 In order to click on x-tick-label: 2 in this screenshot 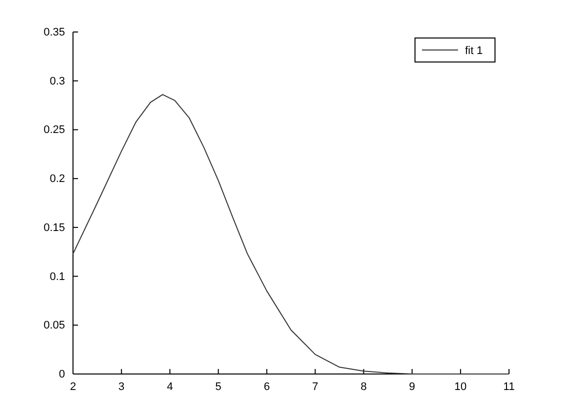, I will do `click(73, 386)`.